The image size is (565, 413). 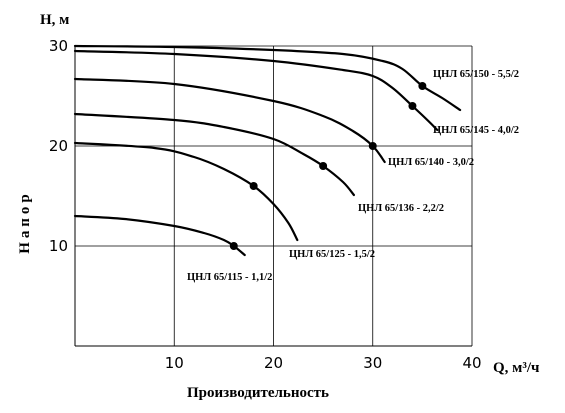 I want to click on series-label-4: ЦНЛ 65/136 - 2,2/2, so click(x=401, y=208).